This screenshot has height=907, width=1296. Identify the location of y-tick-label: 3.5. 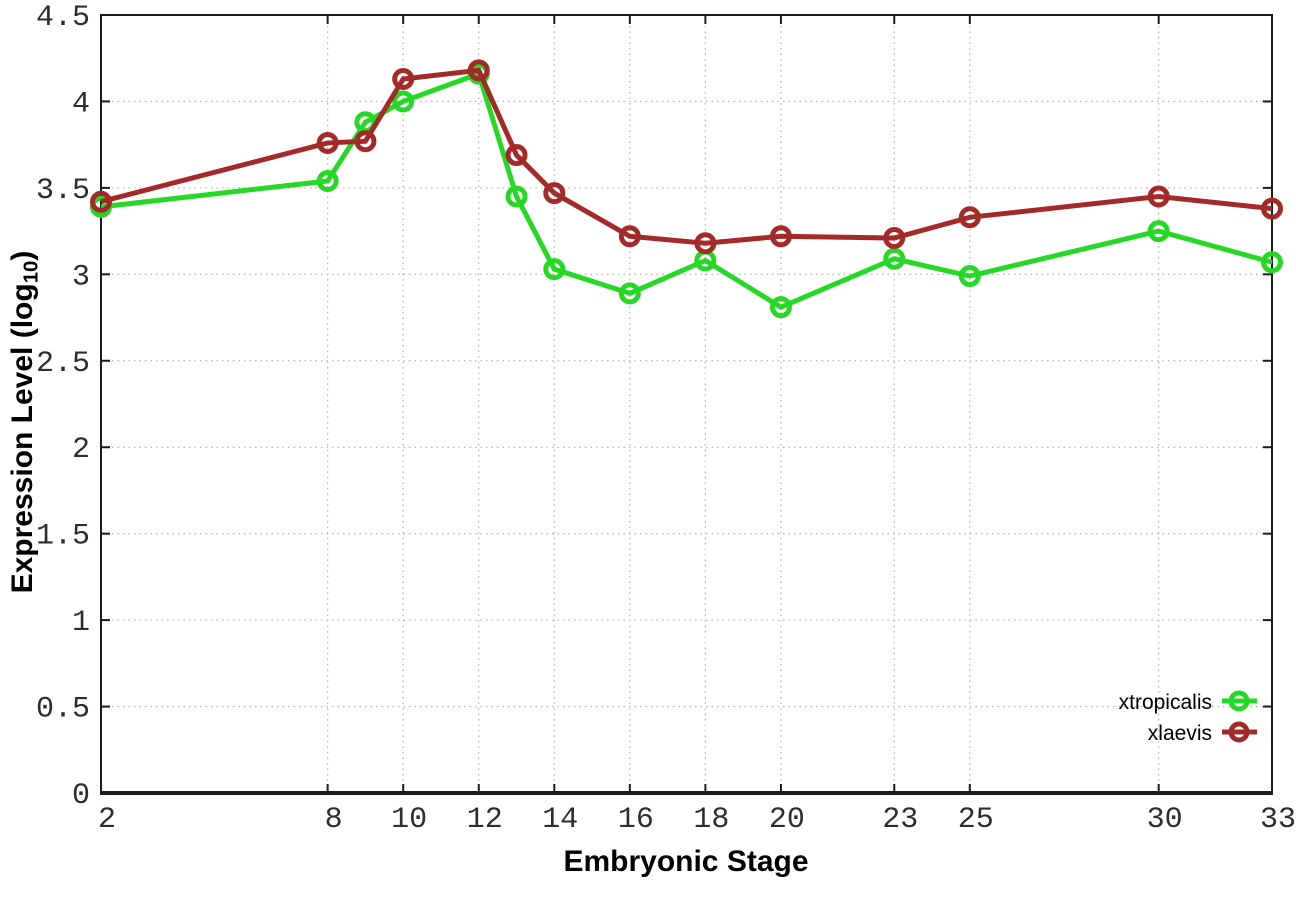
(63, 191).